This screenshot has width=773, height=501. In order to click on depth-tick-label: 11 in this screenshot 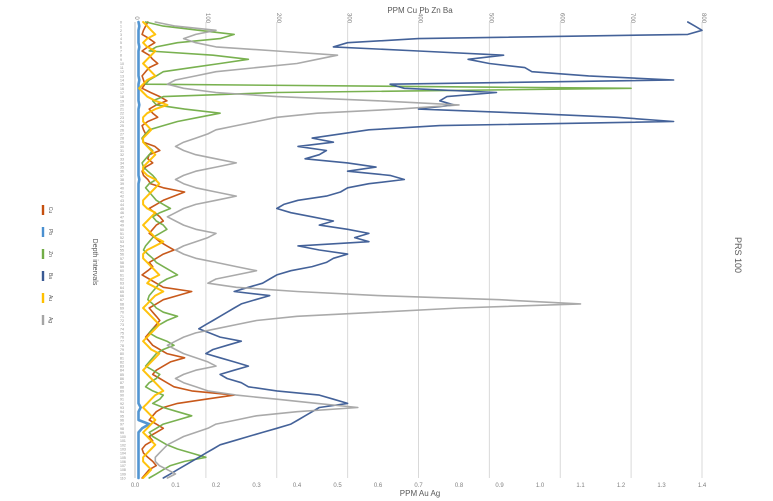, I will do `click(122, 68)`.